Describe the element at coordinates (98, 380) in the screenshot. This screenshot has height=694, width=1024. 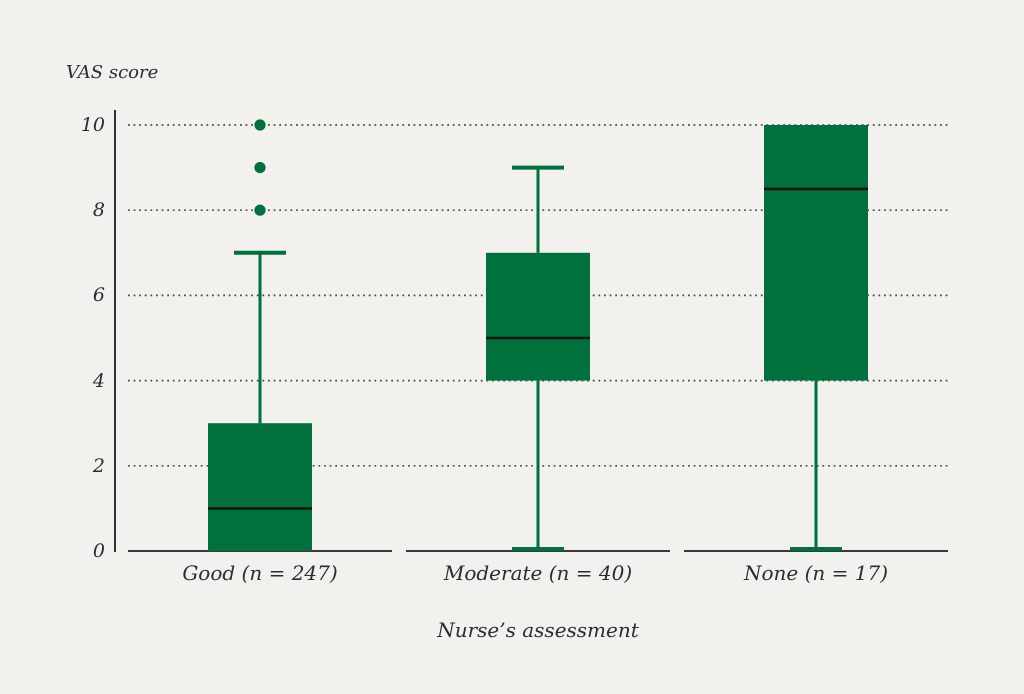
I see `y-tick-label-4: 4` at that location.